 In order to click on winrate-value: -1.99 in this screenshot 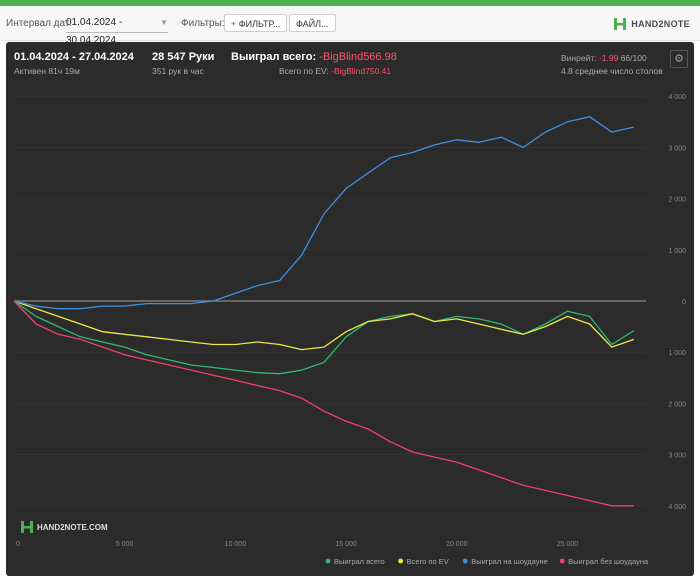, I will do `click(608, 58)`.